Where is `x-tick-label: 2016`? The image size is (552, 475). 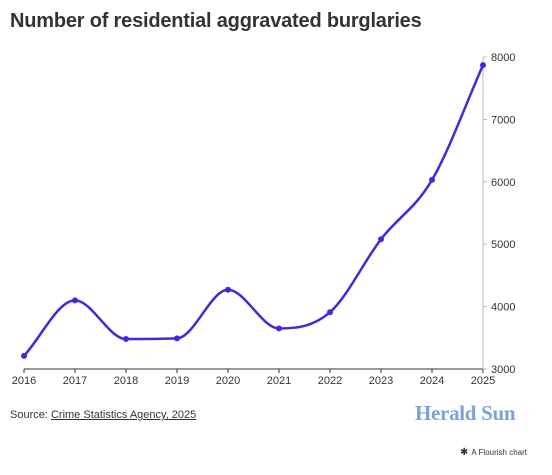
x-tick-label: 2016 is located at coordinates (24, 381).